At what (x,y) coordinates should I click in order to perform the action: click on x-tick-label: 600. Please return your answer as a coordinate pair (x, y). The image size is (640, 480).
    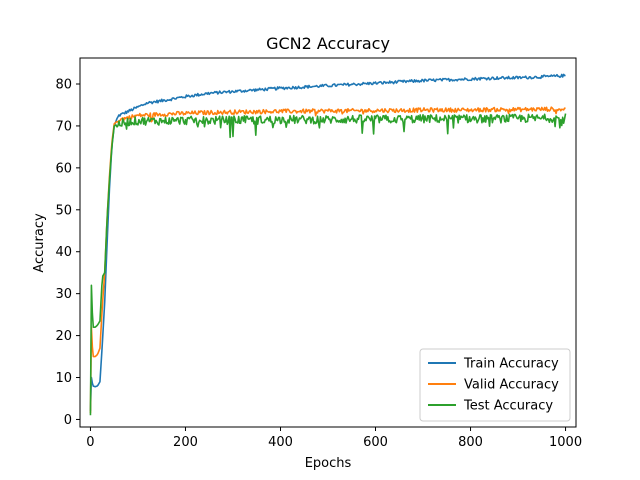
    Looking at the image, I should click on (375, 442).